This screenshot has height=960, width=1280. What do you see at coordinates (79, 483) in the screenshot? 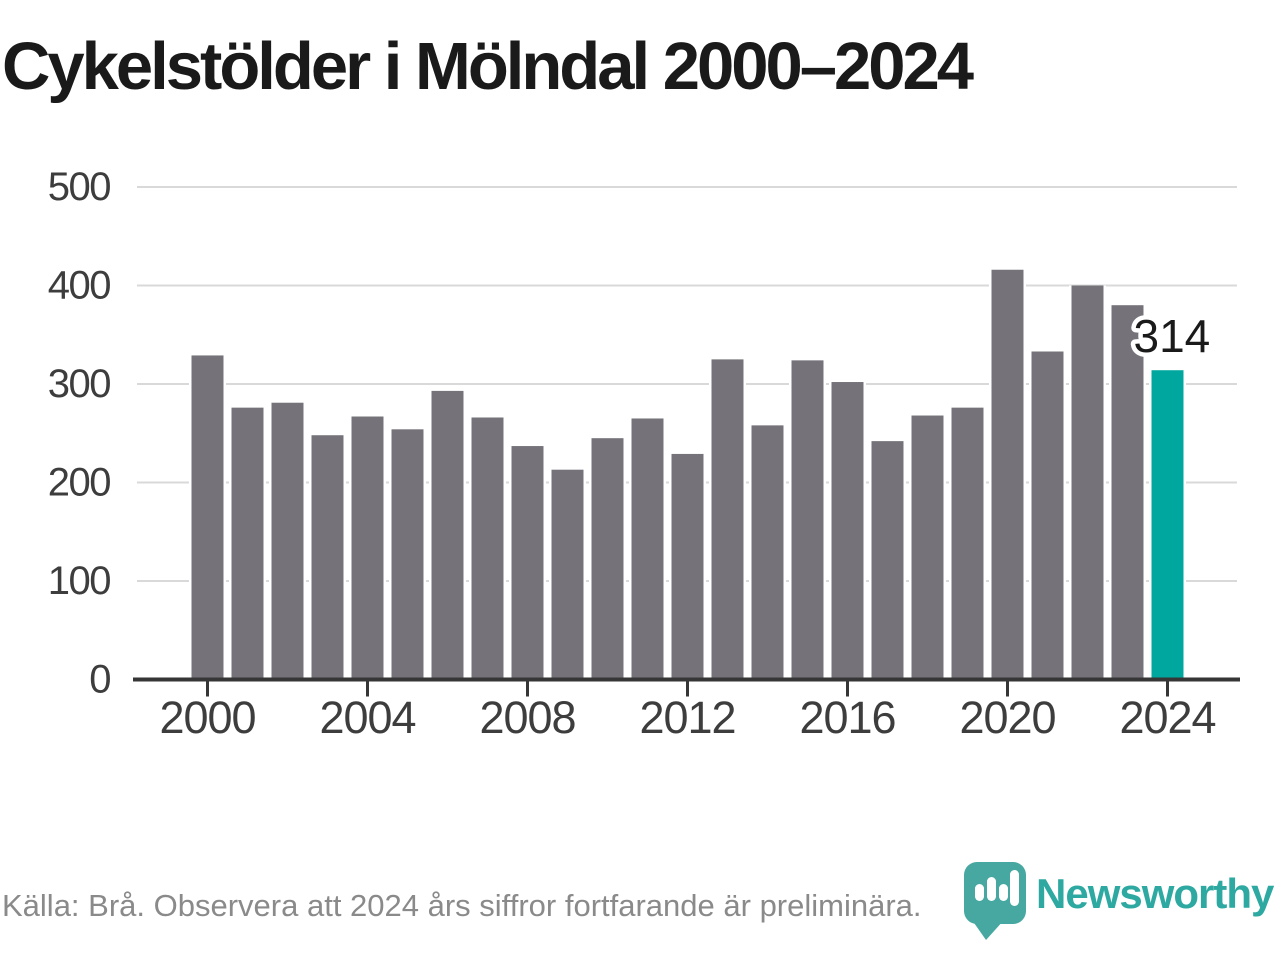
I see `y-tick-label-200: 200` at bounding box center [79, 483].